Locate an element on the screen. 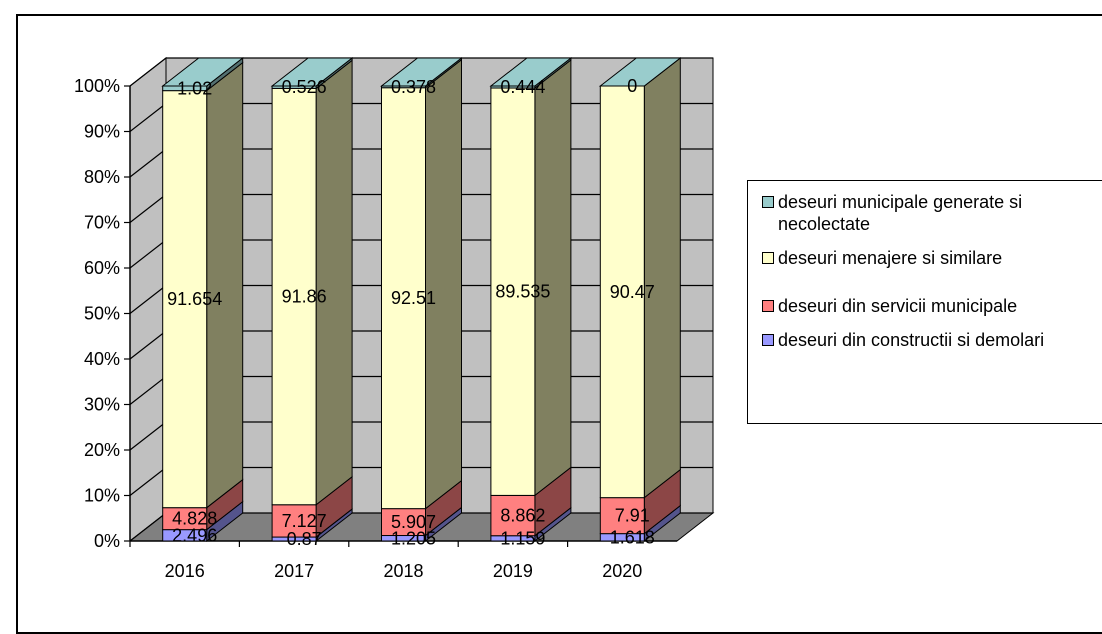 The width and height of the screenshot is (1102, 634). y-tick-label: 60% is located at coordinates (102, 268).